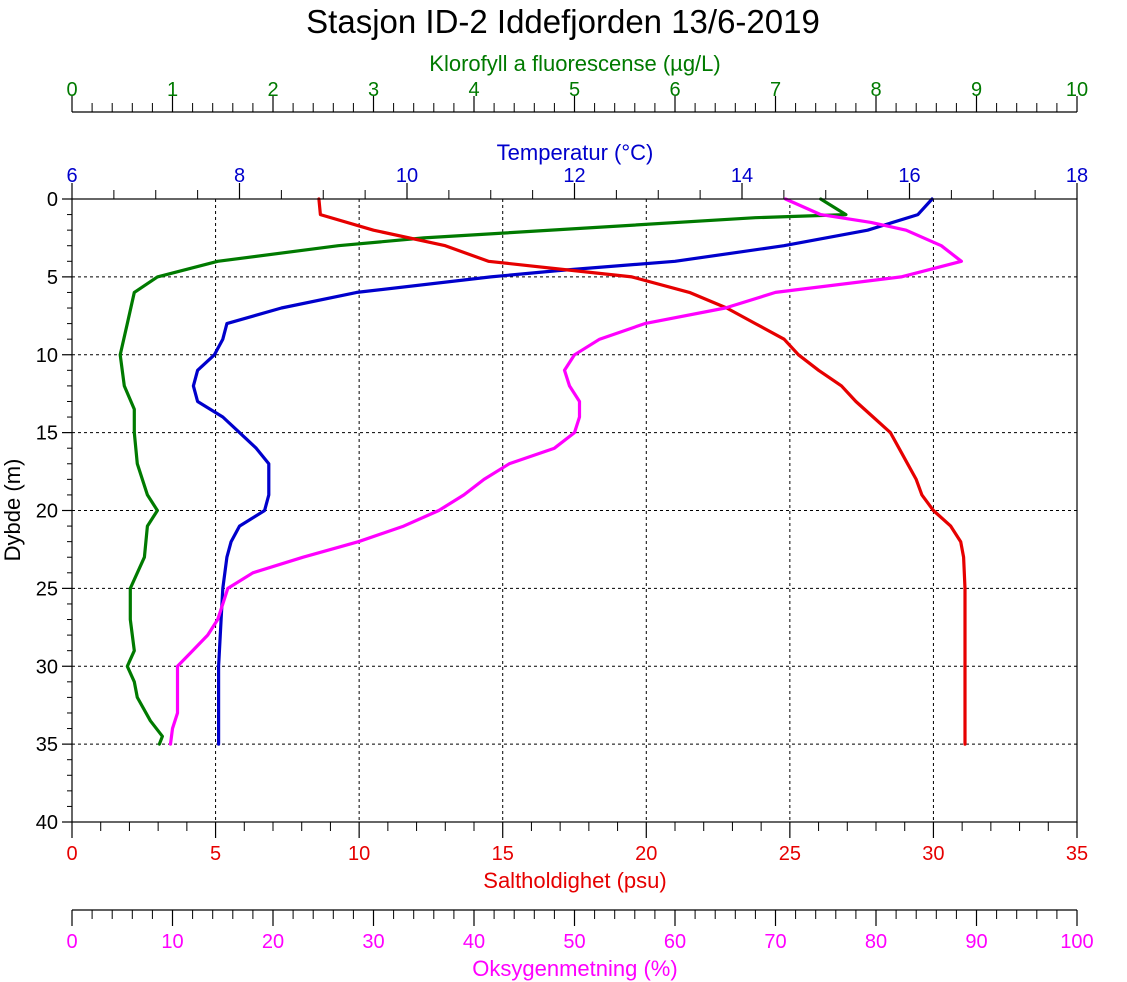  What do you see at coordinates (575, 152) in the screenshot?
I see `temperature-axis-title: Temperatur (°C)` at bounding box center [575, 152].